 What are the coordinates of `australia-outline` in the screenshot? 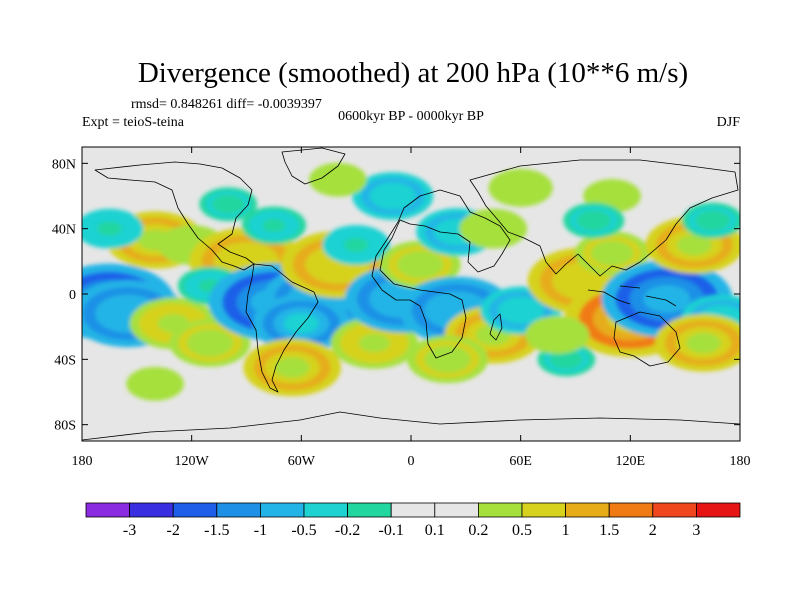 It's located at (647, 339).